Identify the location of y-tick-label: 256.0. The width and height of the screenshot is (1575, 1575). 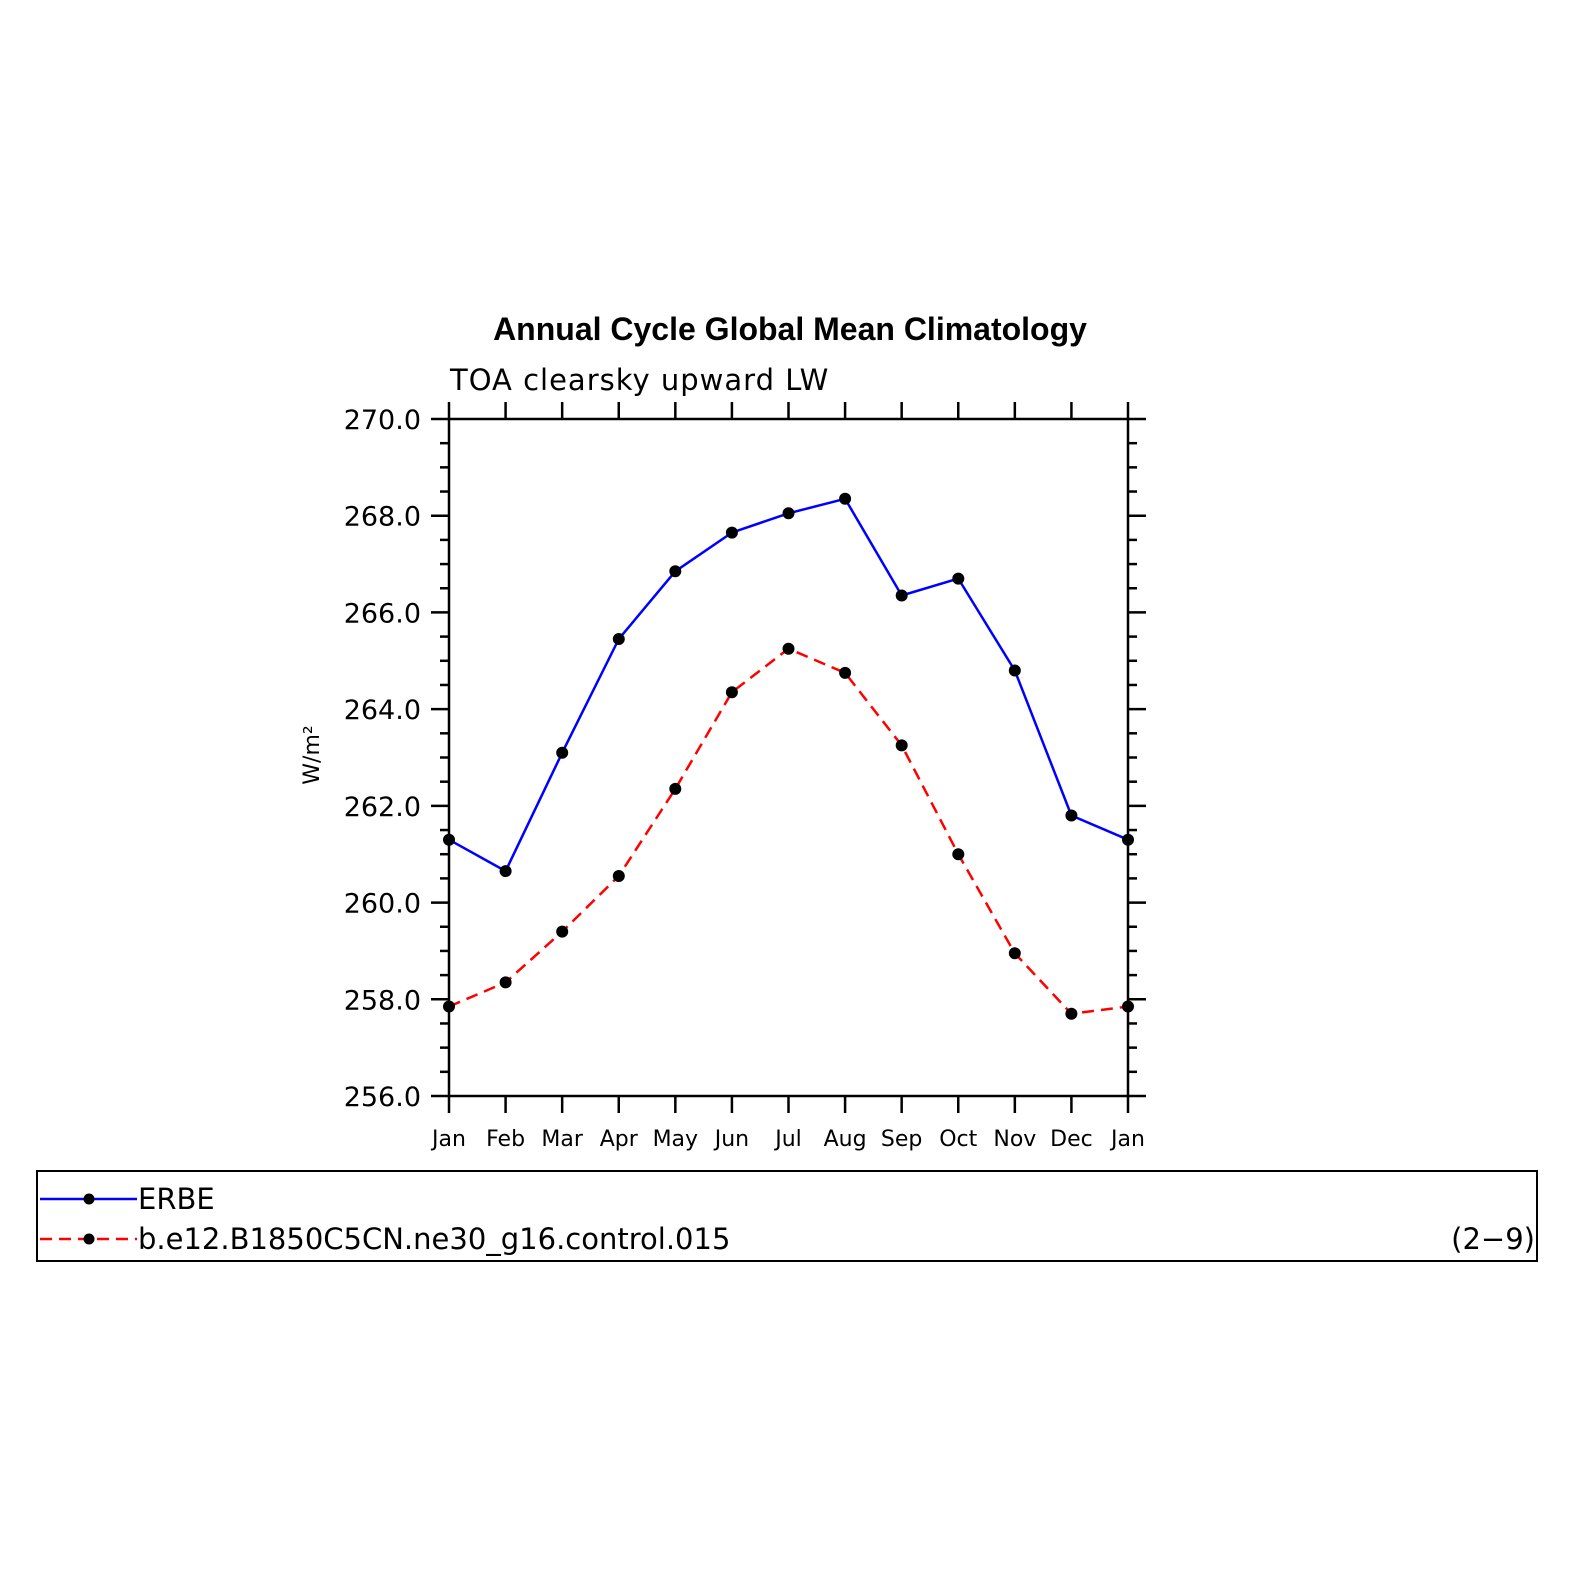
(382, 1097).